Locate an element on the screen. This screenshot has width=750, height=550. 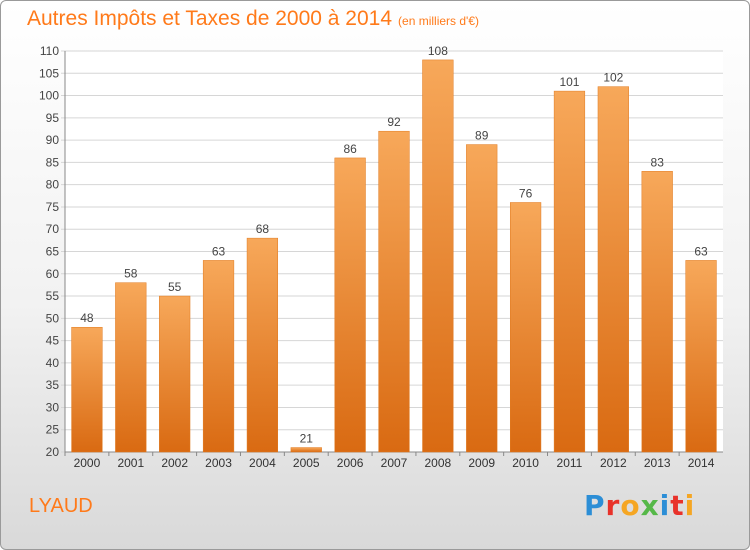
y-tick-label: 50 is located at coordinates (53, 318).